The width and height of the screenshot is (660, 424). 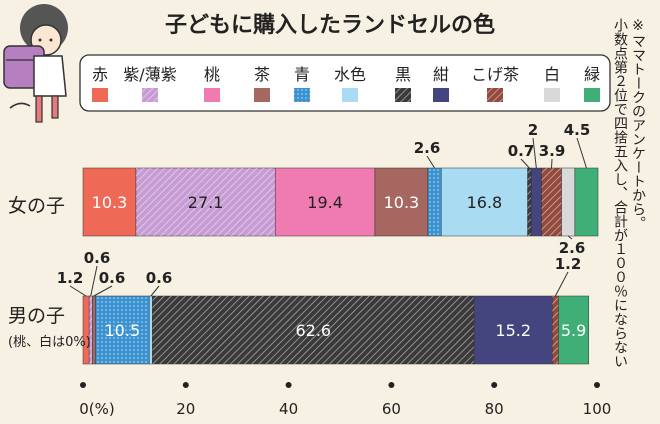 I want to click on legend-label: 桃, so click(x=212, y=74).